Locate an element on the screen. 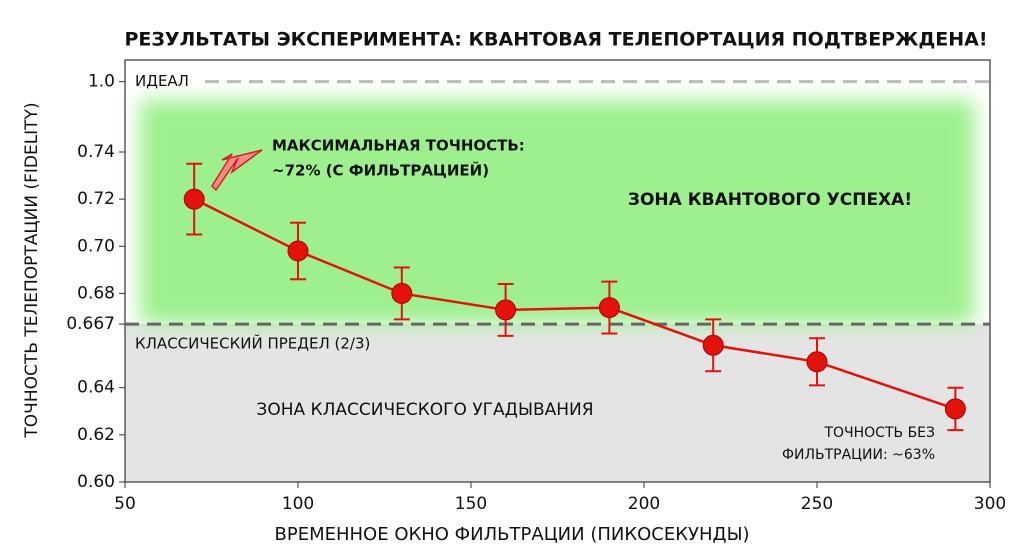 This screenshot has height=559, width=1024. y-tick-label: 0.72 is located at coordinates (96, 199).